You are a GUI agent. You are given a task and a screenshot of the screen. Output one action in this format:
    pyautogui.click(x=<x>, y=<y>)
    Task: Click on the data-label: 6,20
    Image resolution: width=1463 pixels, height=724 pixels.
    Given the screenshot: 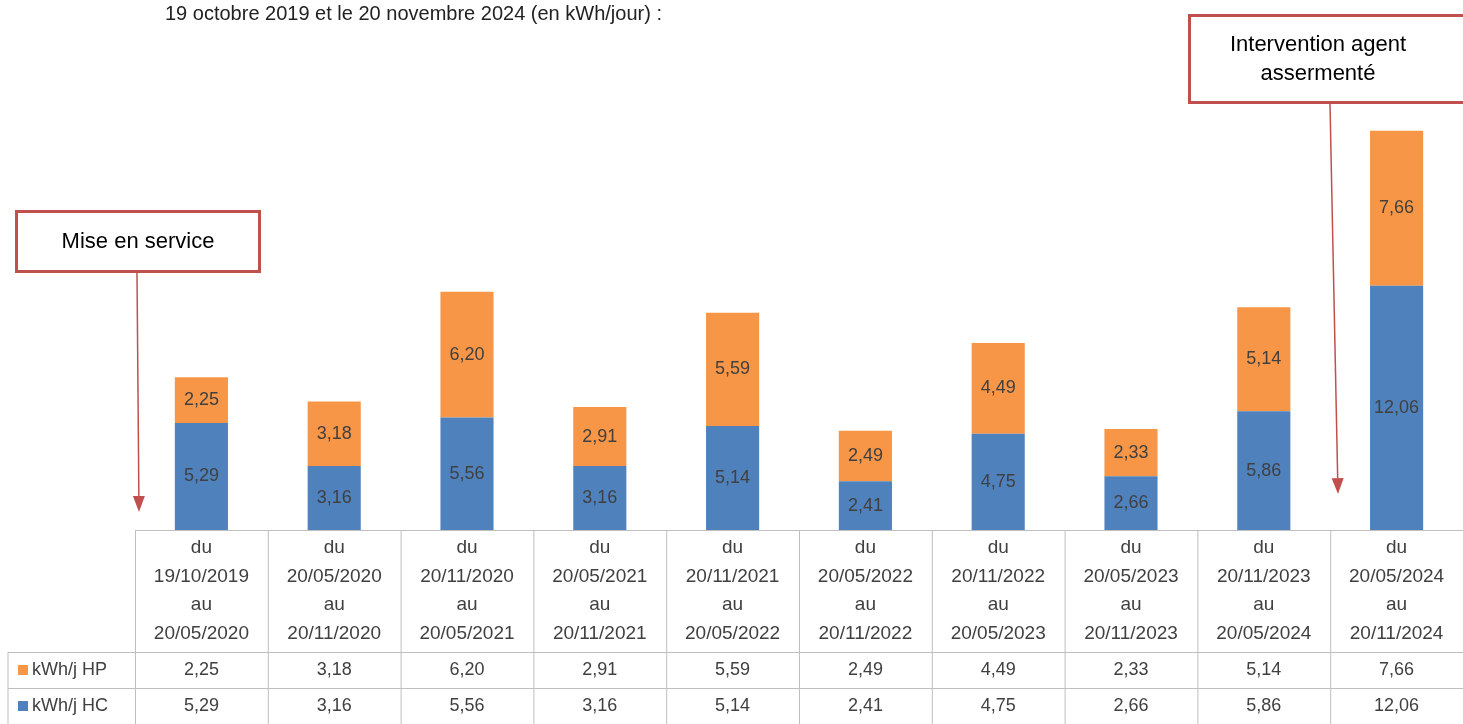 What is the action you would take?
    pyautogui.click(x=467, y=668)
    